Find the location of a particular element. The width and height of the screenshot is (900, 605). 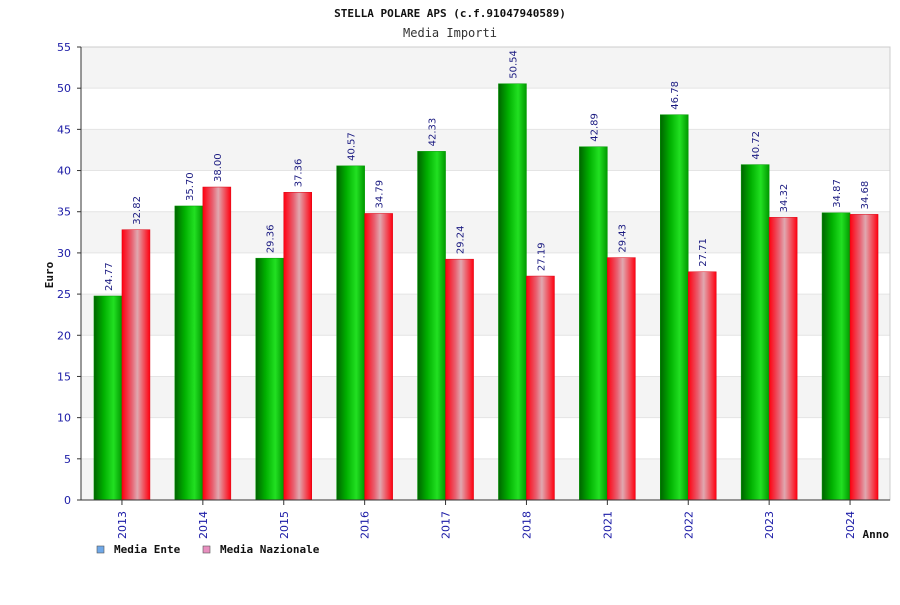

bar-media-nazionale-2016 is located at coordinates (378, 357).